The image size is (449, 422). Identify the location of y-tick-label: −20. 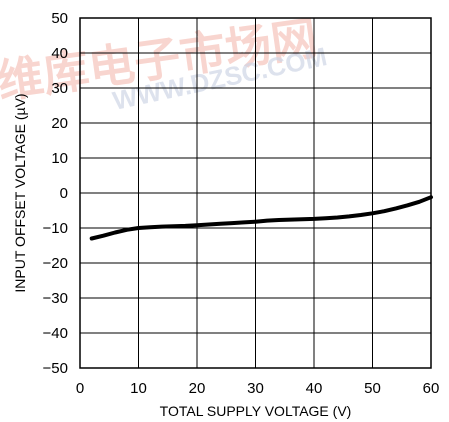
(55, 263).